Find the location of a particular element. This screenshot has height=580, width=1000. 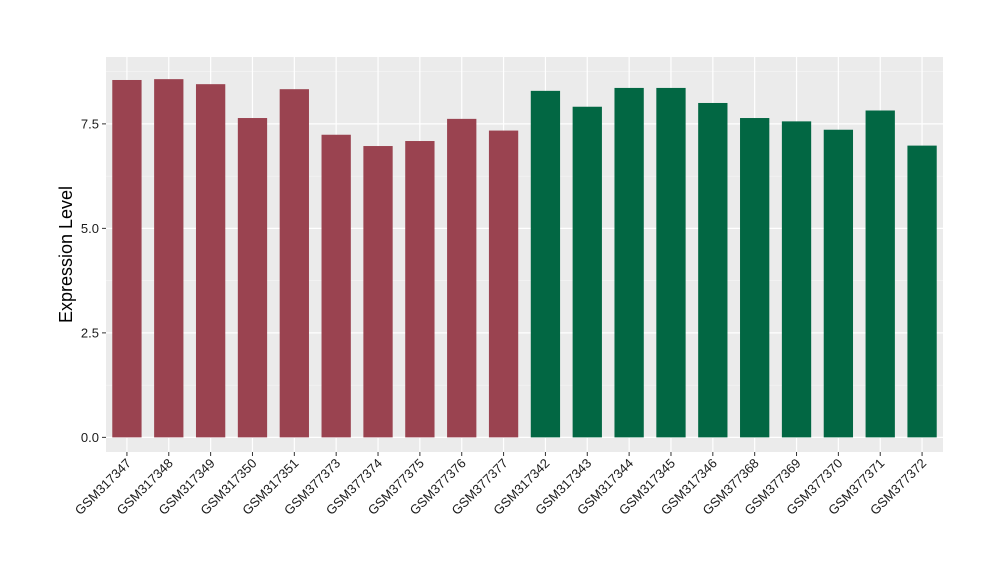

y-tick-label: 0.0 is located at coordinates (90, 437).